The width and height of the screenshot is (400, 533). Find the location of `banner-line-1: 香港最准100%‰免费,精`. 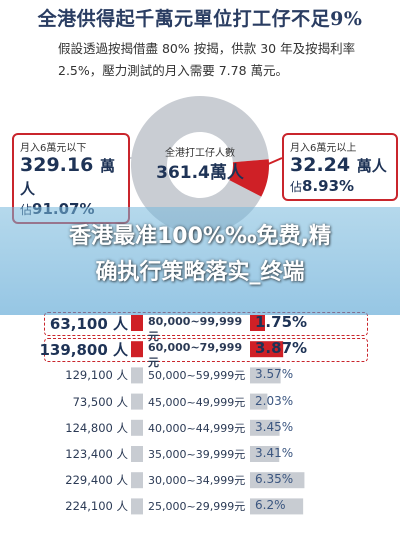

banner-line-1: 香港最准100%‰免费,精 is located at coordinates (199, 236).